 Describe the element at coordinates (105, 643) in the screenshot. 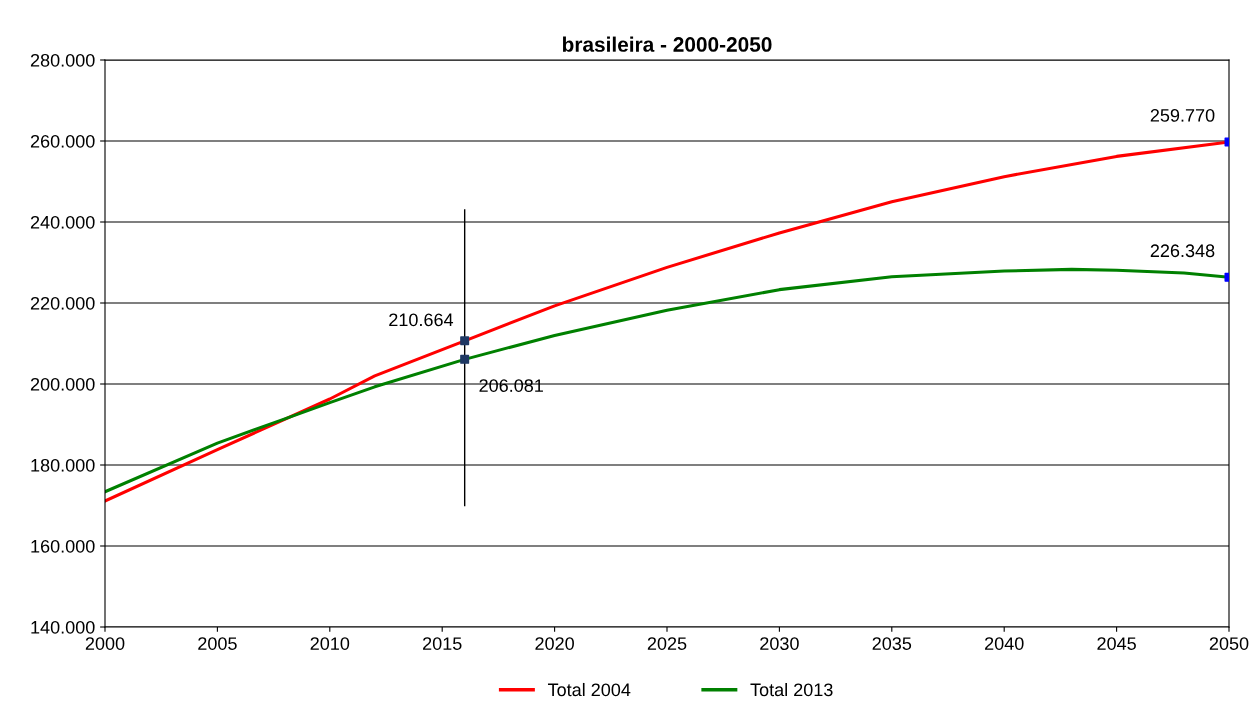

I see `x-tick-label: 2000` at that location.